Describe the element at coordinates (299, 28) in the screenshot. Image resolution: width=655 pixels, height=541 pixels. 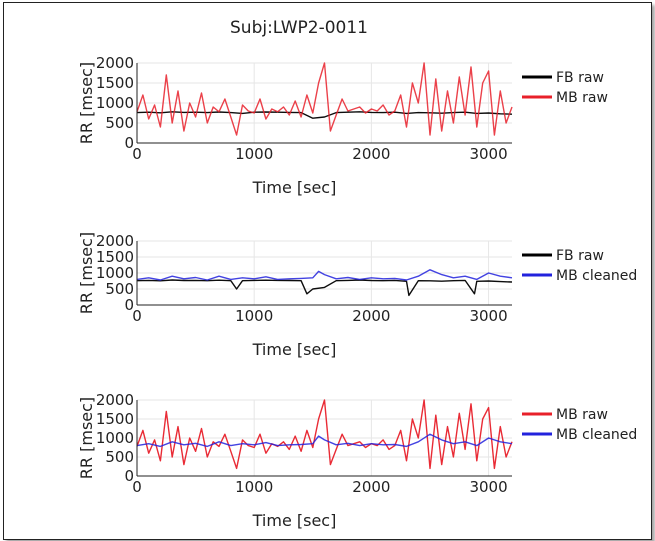
I see `figure-title: Subj:LWP2-0011` at that location.